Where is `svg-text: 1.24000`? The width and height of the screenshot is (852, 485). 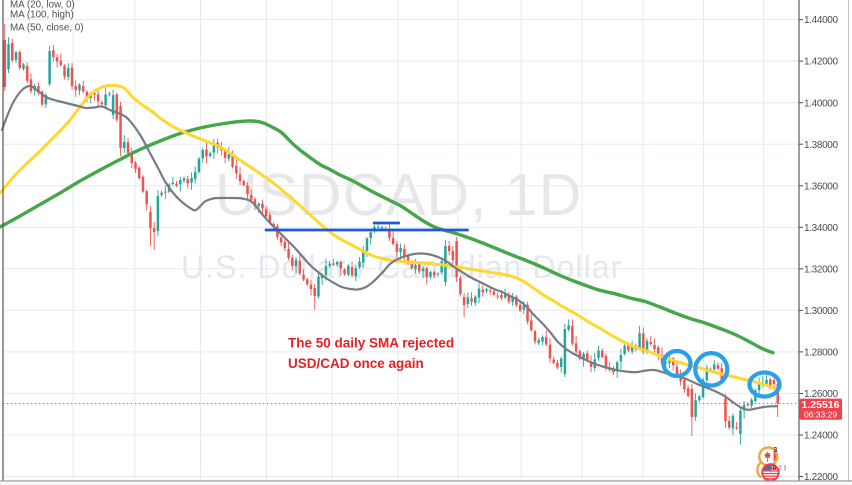 svg-text: 1.24000 is located at coordinates (821, 436).